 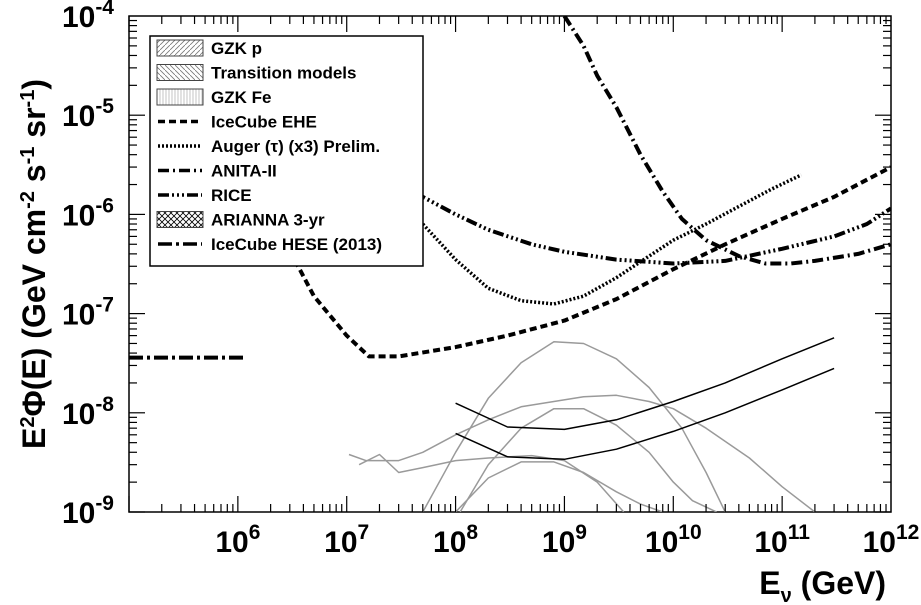 I want to click on series-gzk-fe, so click(x=559, y=486).